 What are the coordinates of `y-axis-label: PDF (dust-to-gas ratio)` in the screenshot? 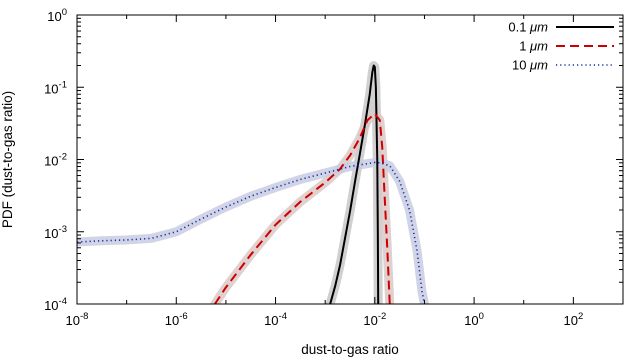 It's located at (7, 159).